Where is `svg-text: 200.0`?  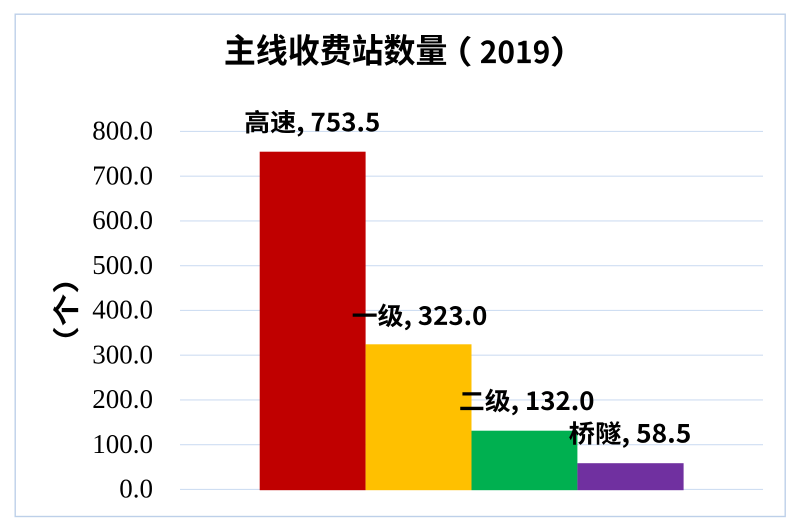
svg-text: 200.0 is located at coordinates (122, 399).